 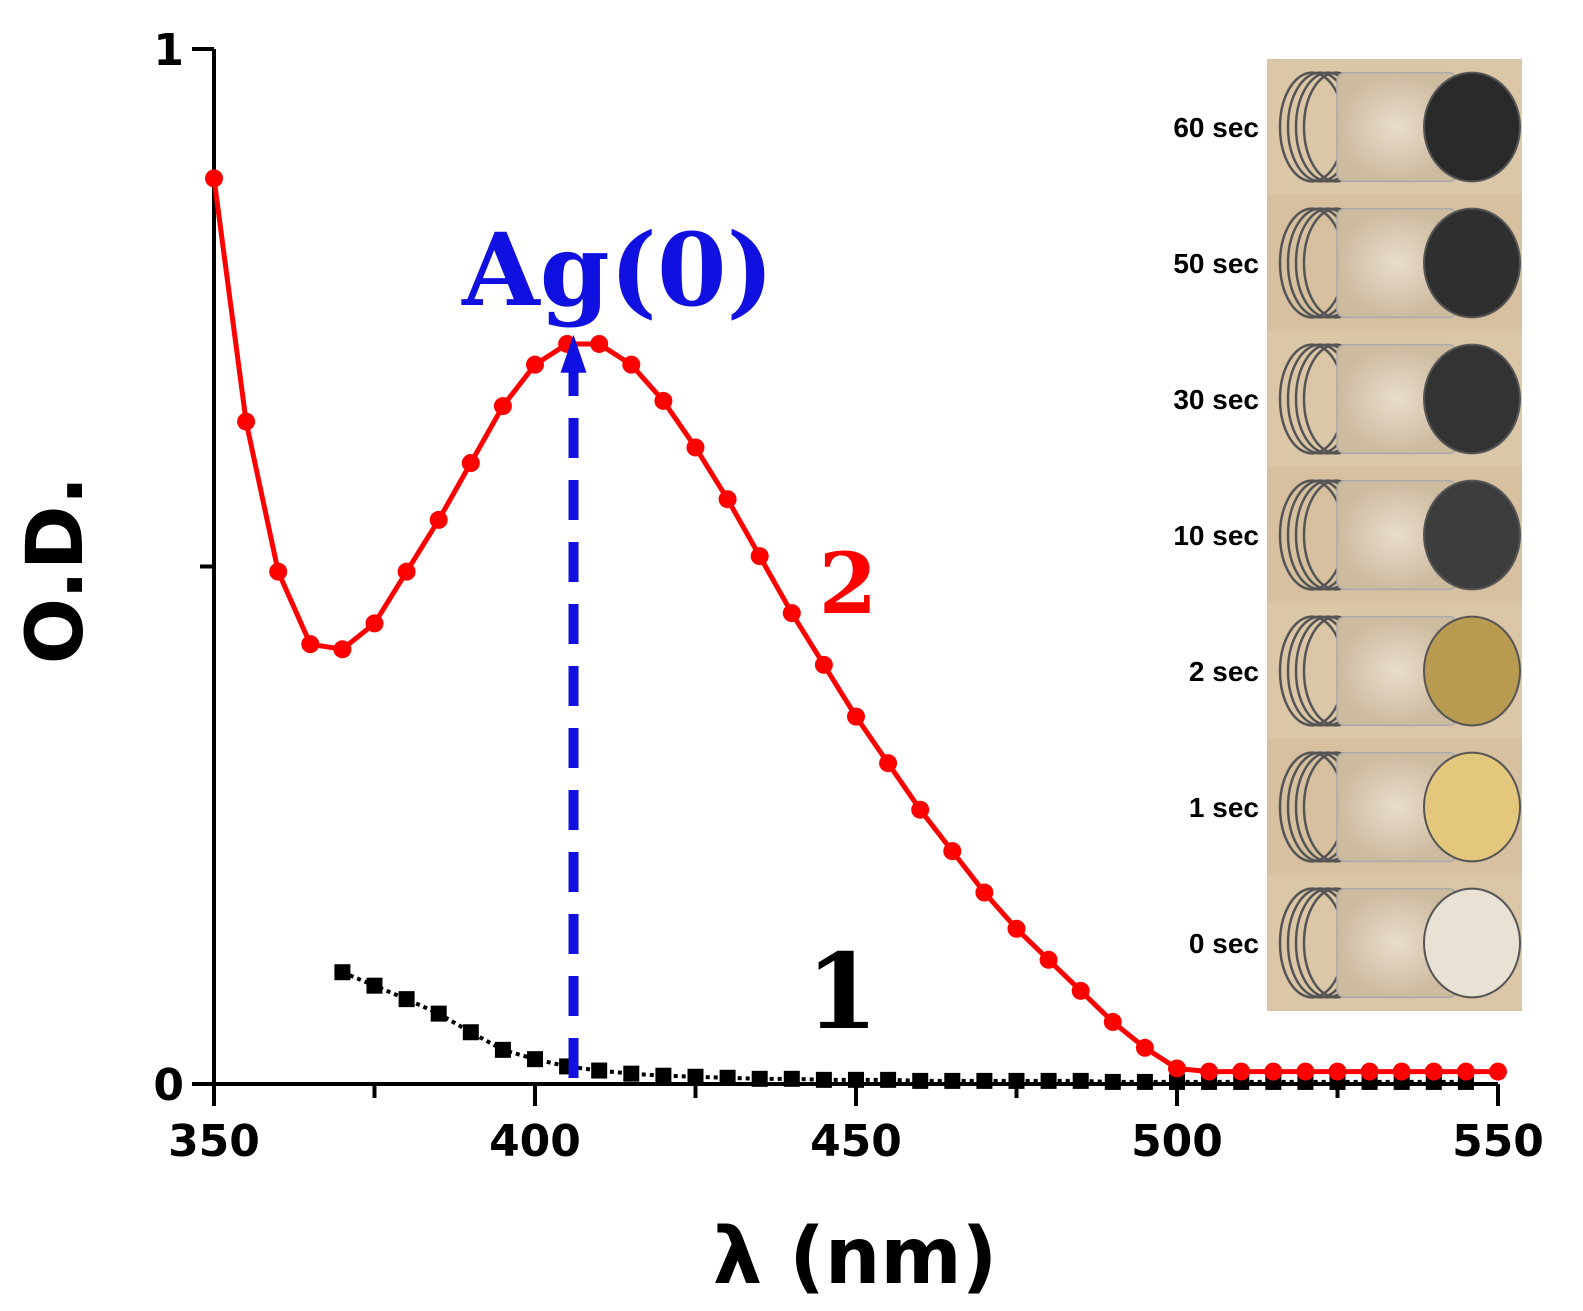 I want to click on time-label: 50 sec, so click(x=1216, y=263).